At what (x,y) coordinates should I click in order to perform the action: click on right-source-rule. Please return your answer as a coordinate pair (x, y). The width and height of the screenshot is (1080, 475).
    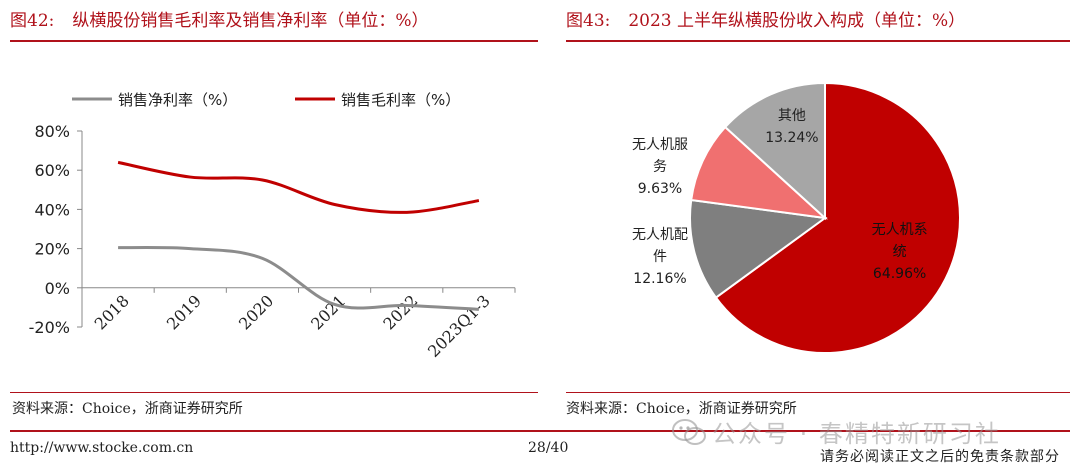
    Looking at the image, I should click on (818, 392).